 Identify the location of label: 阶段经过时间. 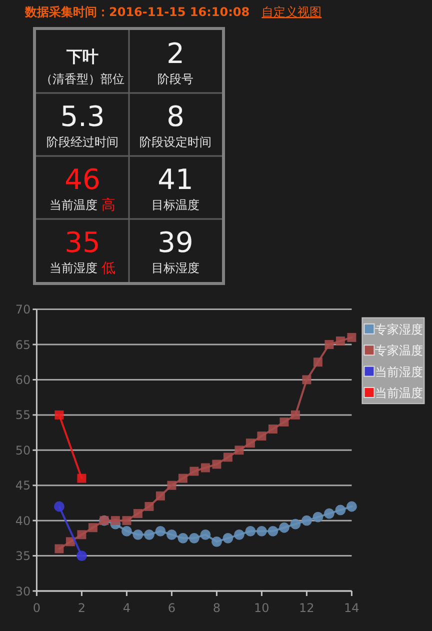
(82, 142).